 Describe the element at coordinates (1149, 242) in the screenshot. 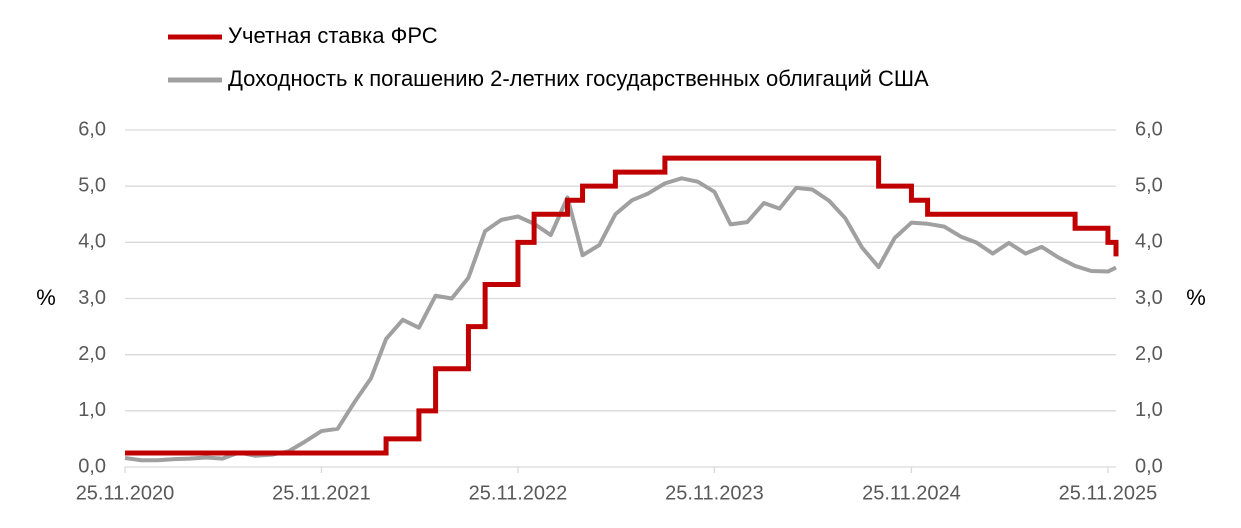

I see `y2-tick-label: 4,0` at that location.